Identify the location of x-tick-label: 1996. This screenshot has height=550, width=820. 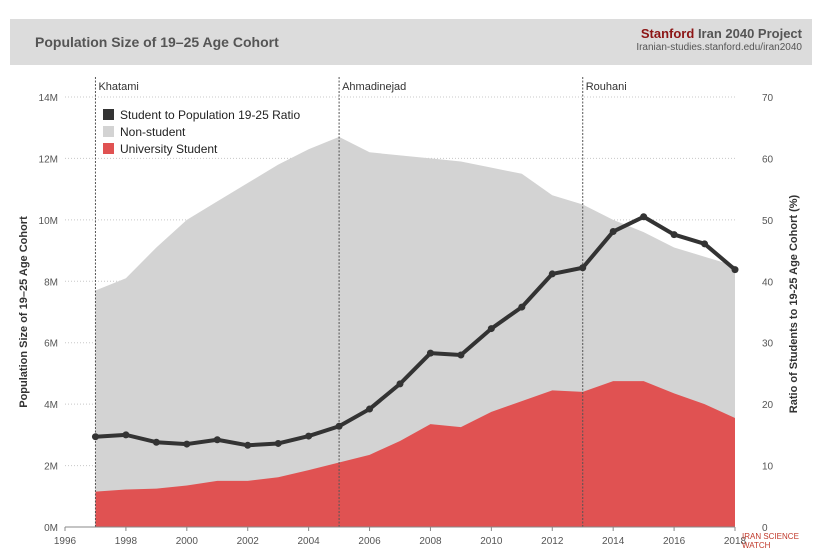
(65, 541).